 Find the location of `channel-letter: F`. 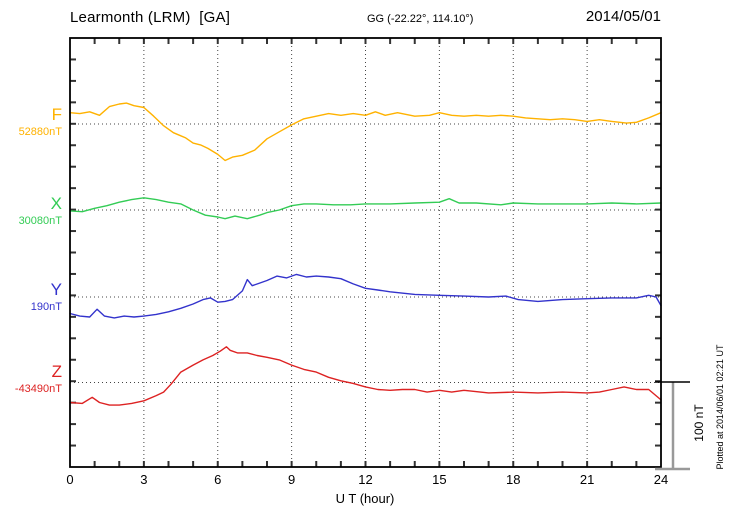

channel-letter: F is located at coordinates (56, 114).